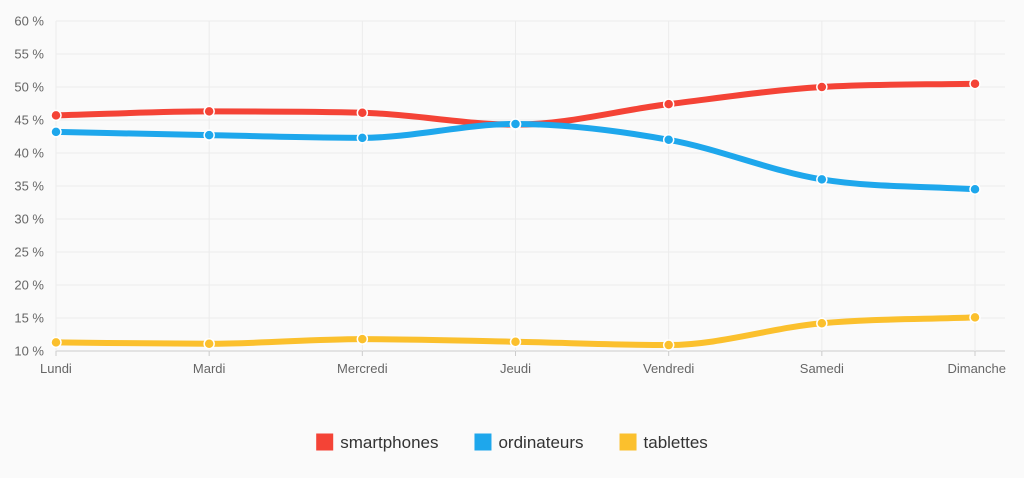 The height and width of the screenshot is (478, 1024). Describe the element at coordinates (29, 153) in the screenshot. I see `y-tick-label: 40 %` at that location.